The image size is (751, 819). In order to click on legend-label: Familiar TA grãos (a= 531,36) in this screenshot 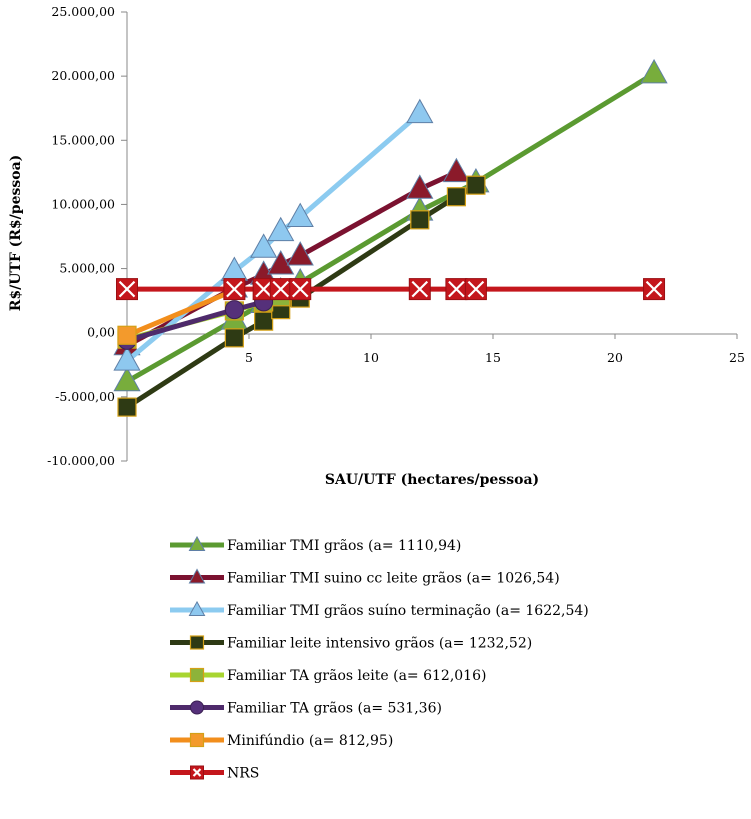, I will do `click(334, 709)`.